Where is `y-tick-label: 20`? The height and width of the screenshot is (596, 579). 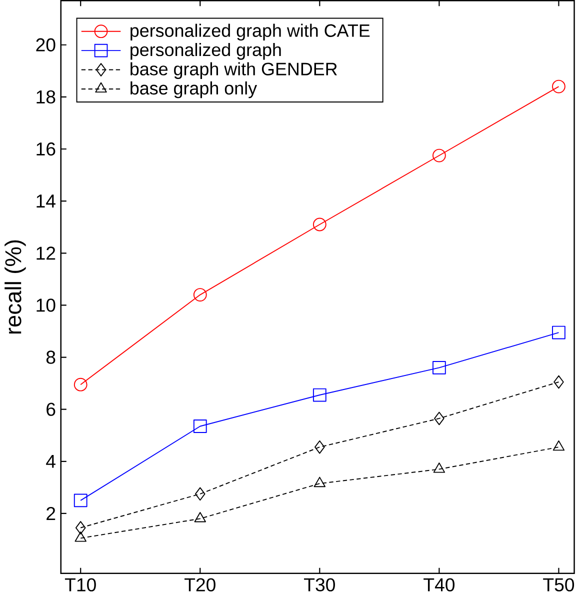
y-tick-label: 20 is located at coordinates (46, 45).